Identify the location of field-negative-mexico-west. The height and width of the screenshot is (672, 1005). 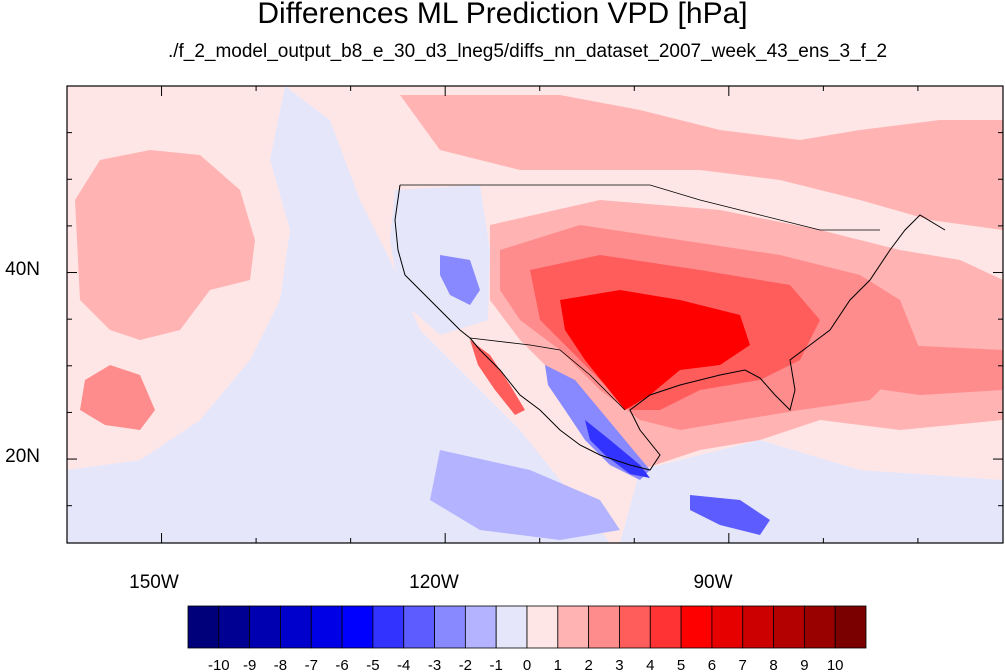
(597, 422).